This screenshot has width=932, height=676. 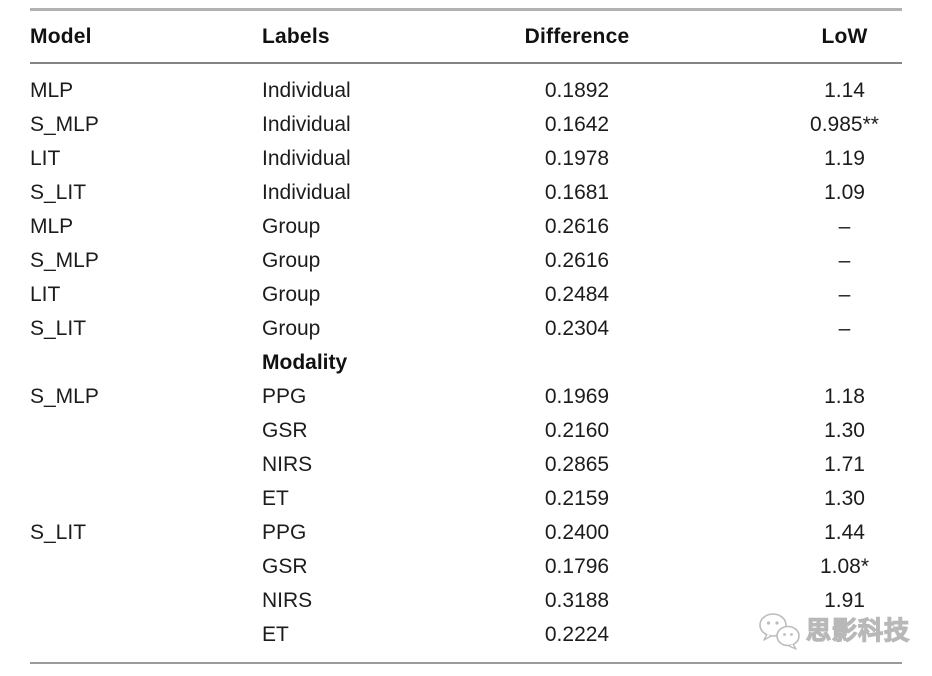 I want to click on cell-labels: Modality, so click(x=305, y=362).